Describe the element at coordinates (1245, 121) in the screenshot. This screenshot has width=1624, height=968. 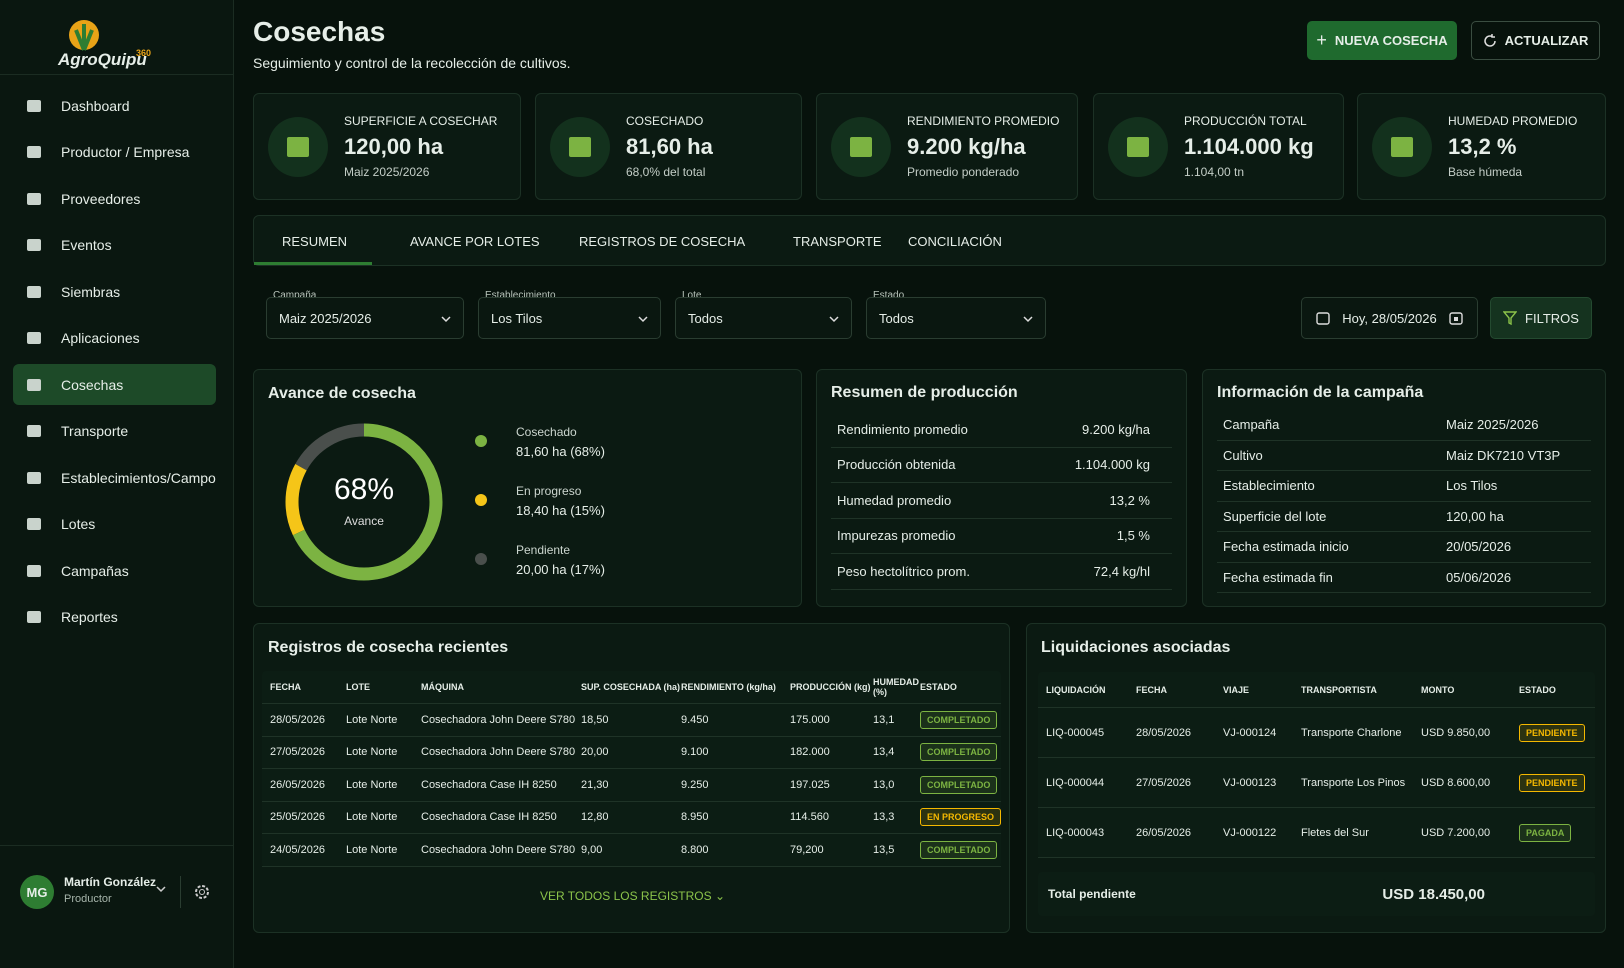
I see `kpi-label: PRODUCCIÓN TOTAL` at that location.